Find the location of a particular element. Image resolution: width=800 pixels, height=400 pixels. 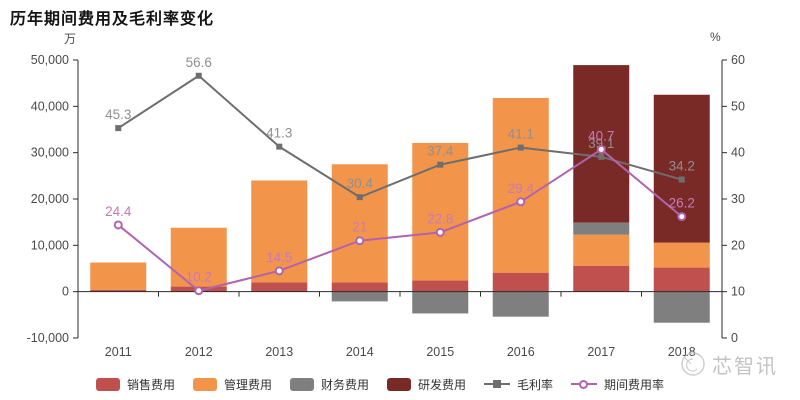

value-label-gross-margin-2014: 30.4 is located at coordinates (360, 183).